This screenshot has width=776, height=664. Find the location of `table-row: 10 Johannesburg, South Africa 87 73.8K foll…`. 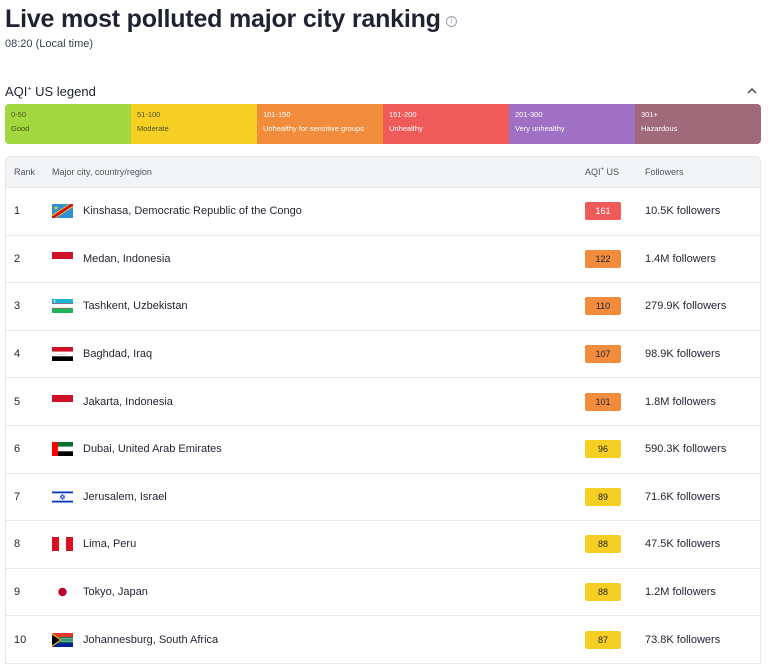

table-row: 10 Johannesburg, South Africa 87 73.8K foll… is located at coordinates (383, 640).